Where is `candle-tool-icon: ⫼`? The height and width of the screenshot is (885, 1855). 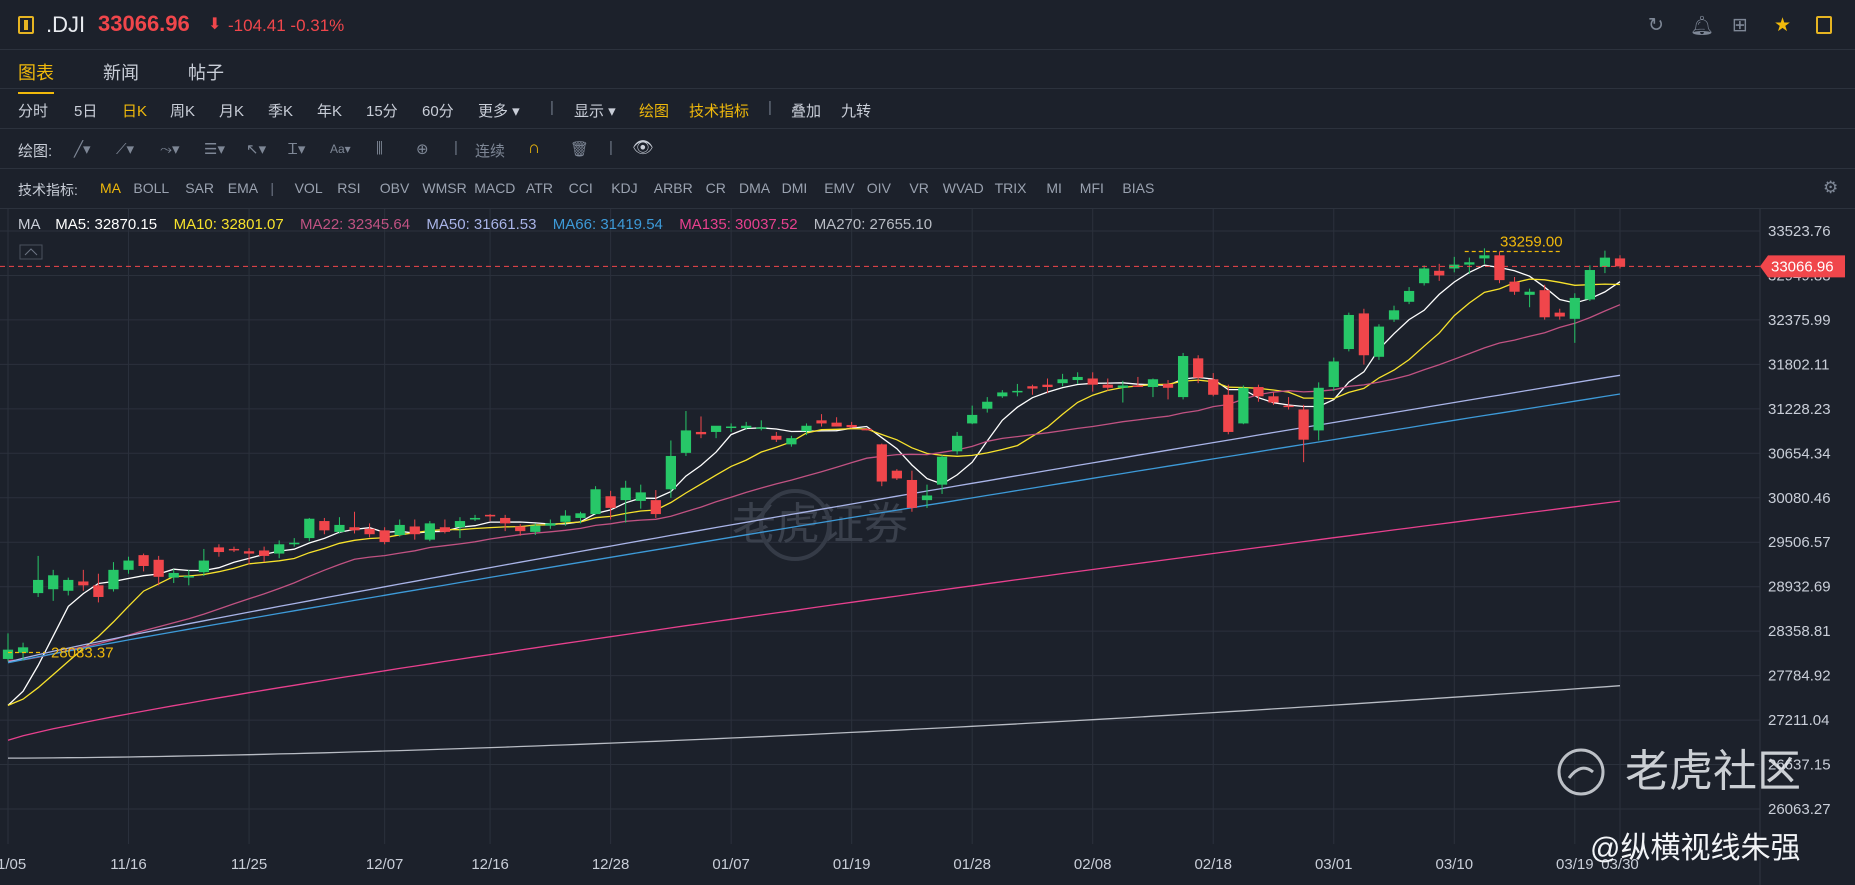
candle-tool-icon: ⫼ is located at coordinates (379, 148).